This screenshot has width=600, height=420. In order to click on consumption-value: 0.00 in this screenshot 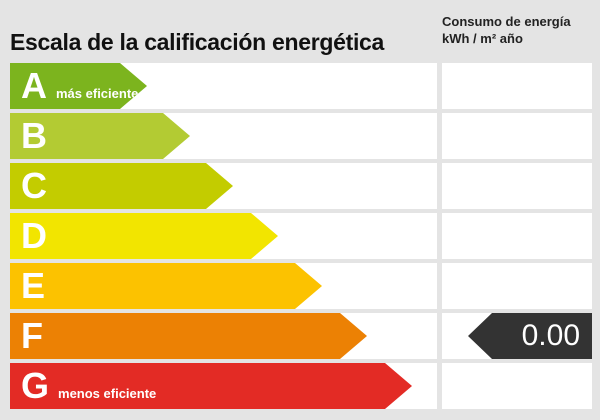, I will do `click(550, 335)`.